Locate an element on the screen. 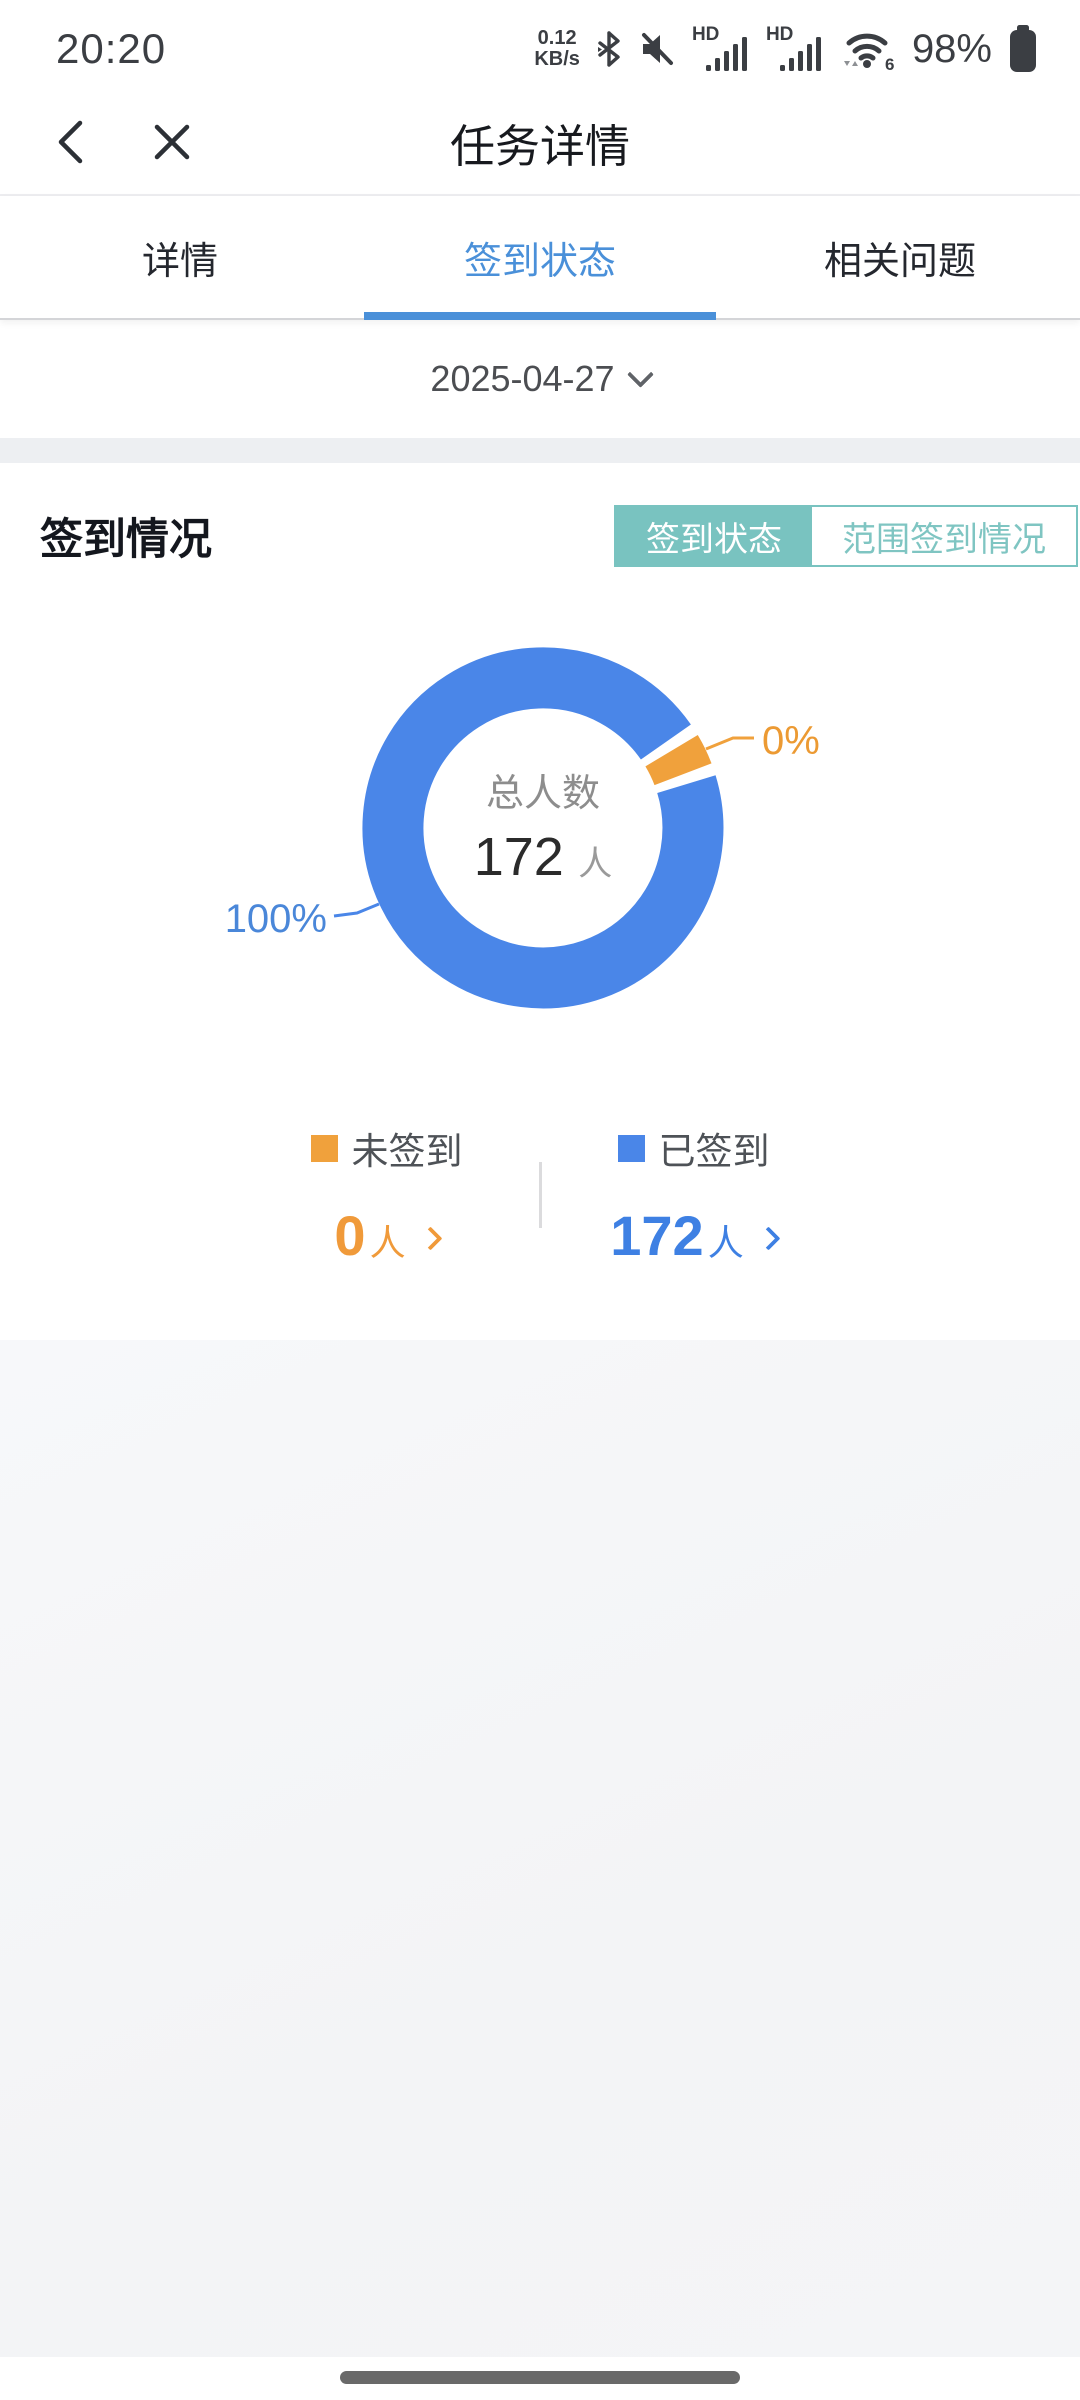  tab-bar: 详情 签到状态 相关问题 is located at coordinates (540, 258).